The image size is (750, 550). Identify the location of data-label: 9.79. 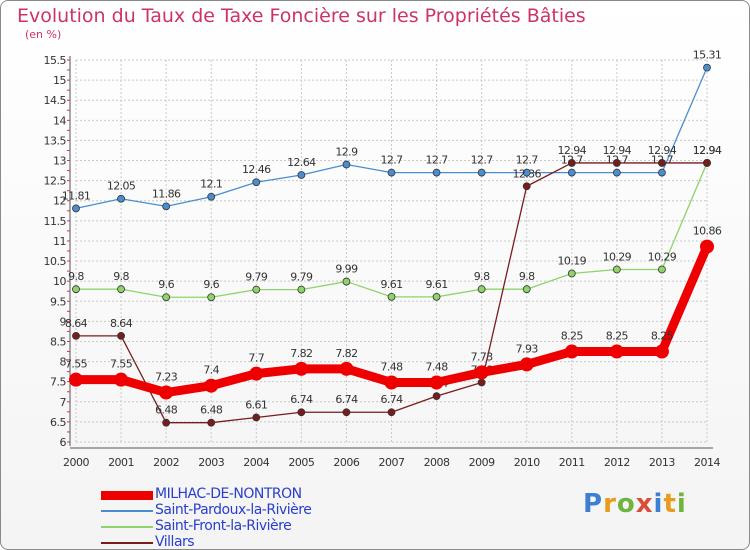
(256, 277).